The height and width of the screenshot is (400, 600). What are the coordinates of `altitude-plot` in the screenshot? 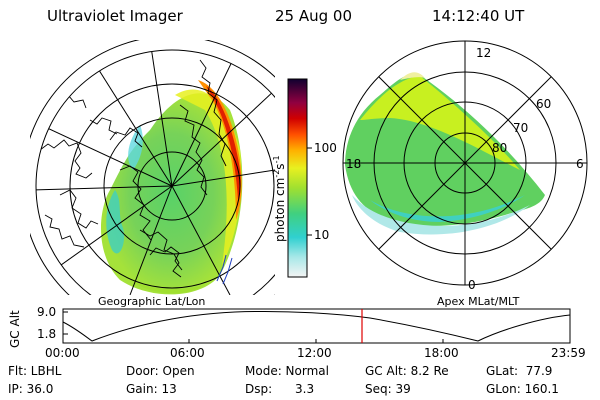 It's located at (316, 326).